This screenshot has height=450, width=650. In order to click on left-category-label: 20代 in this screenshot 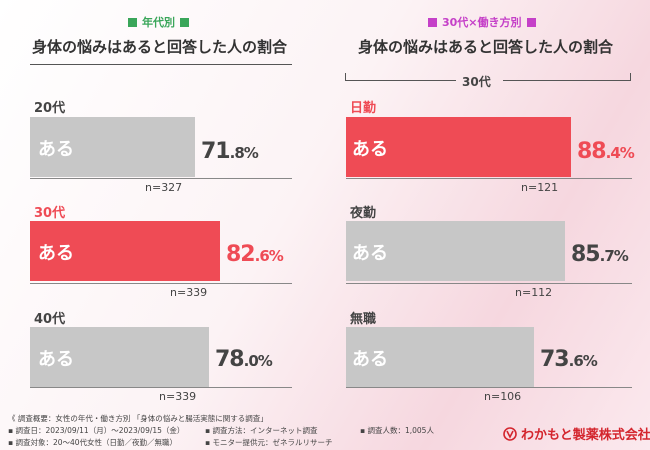, I will do `click(50, 108)`.